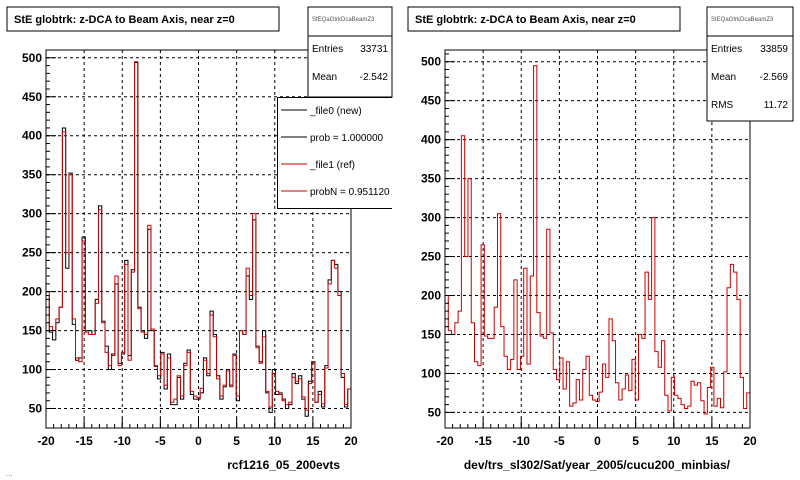 The width and height of the screenshot is (800, 480). I want to click on right-y-tick-label: 300, so click(431, 218).